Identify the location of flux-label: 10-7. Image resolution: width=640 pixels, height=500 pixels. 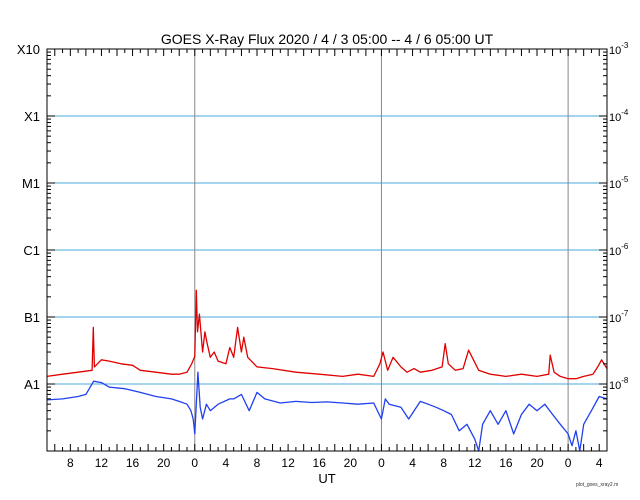
(619, 317).